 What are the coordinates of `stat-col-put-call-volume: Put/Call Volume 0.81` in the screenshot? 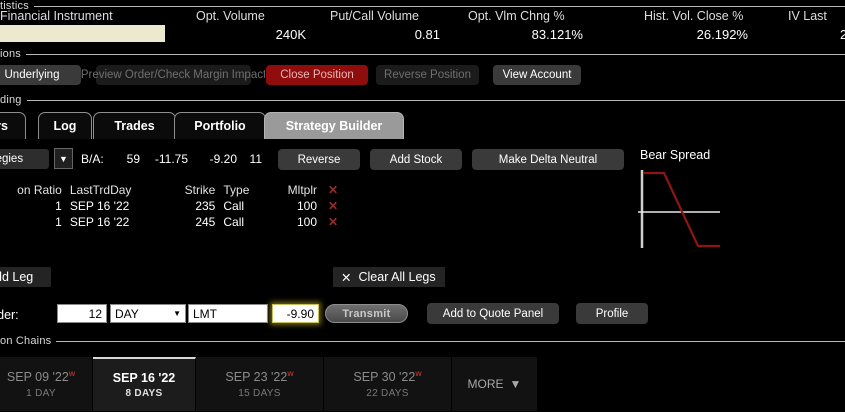 It's located at (385, 27).